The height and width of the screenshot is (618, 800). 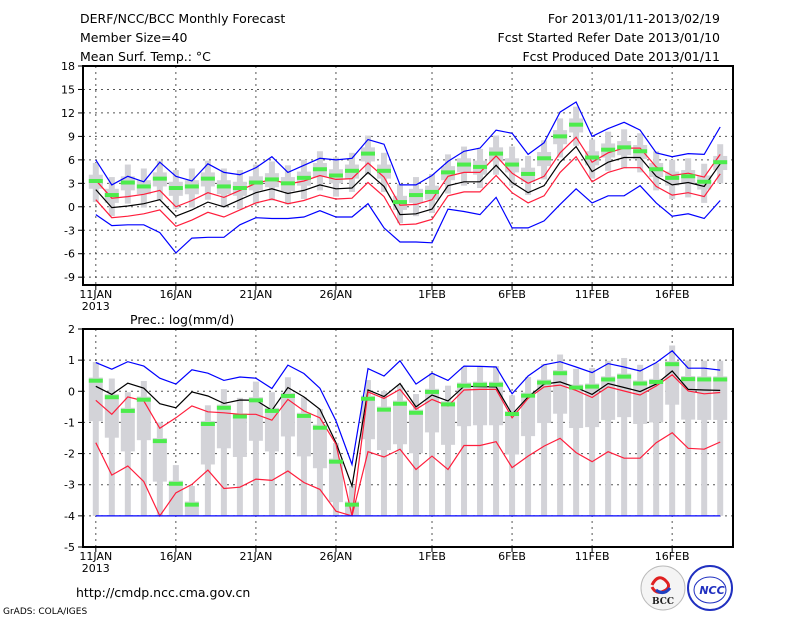 What do you see at coordinates (69, 422) in the screenshot?
I see `y-tick-label: -1` at bounding box center [69, 422].